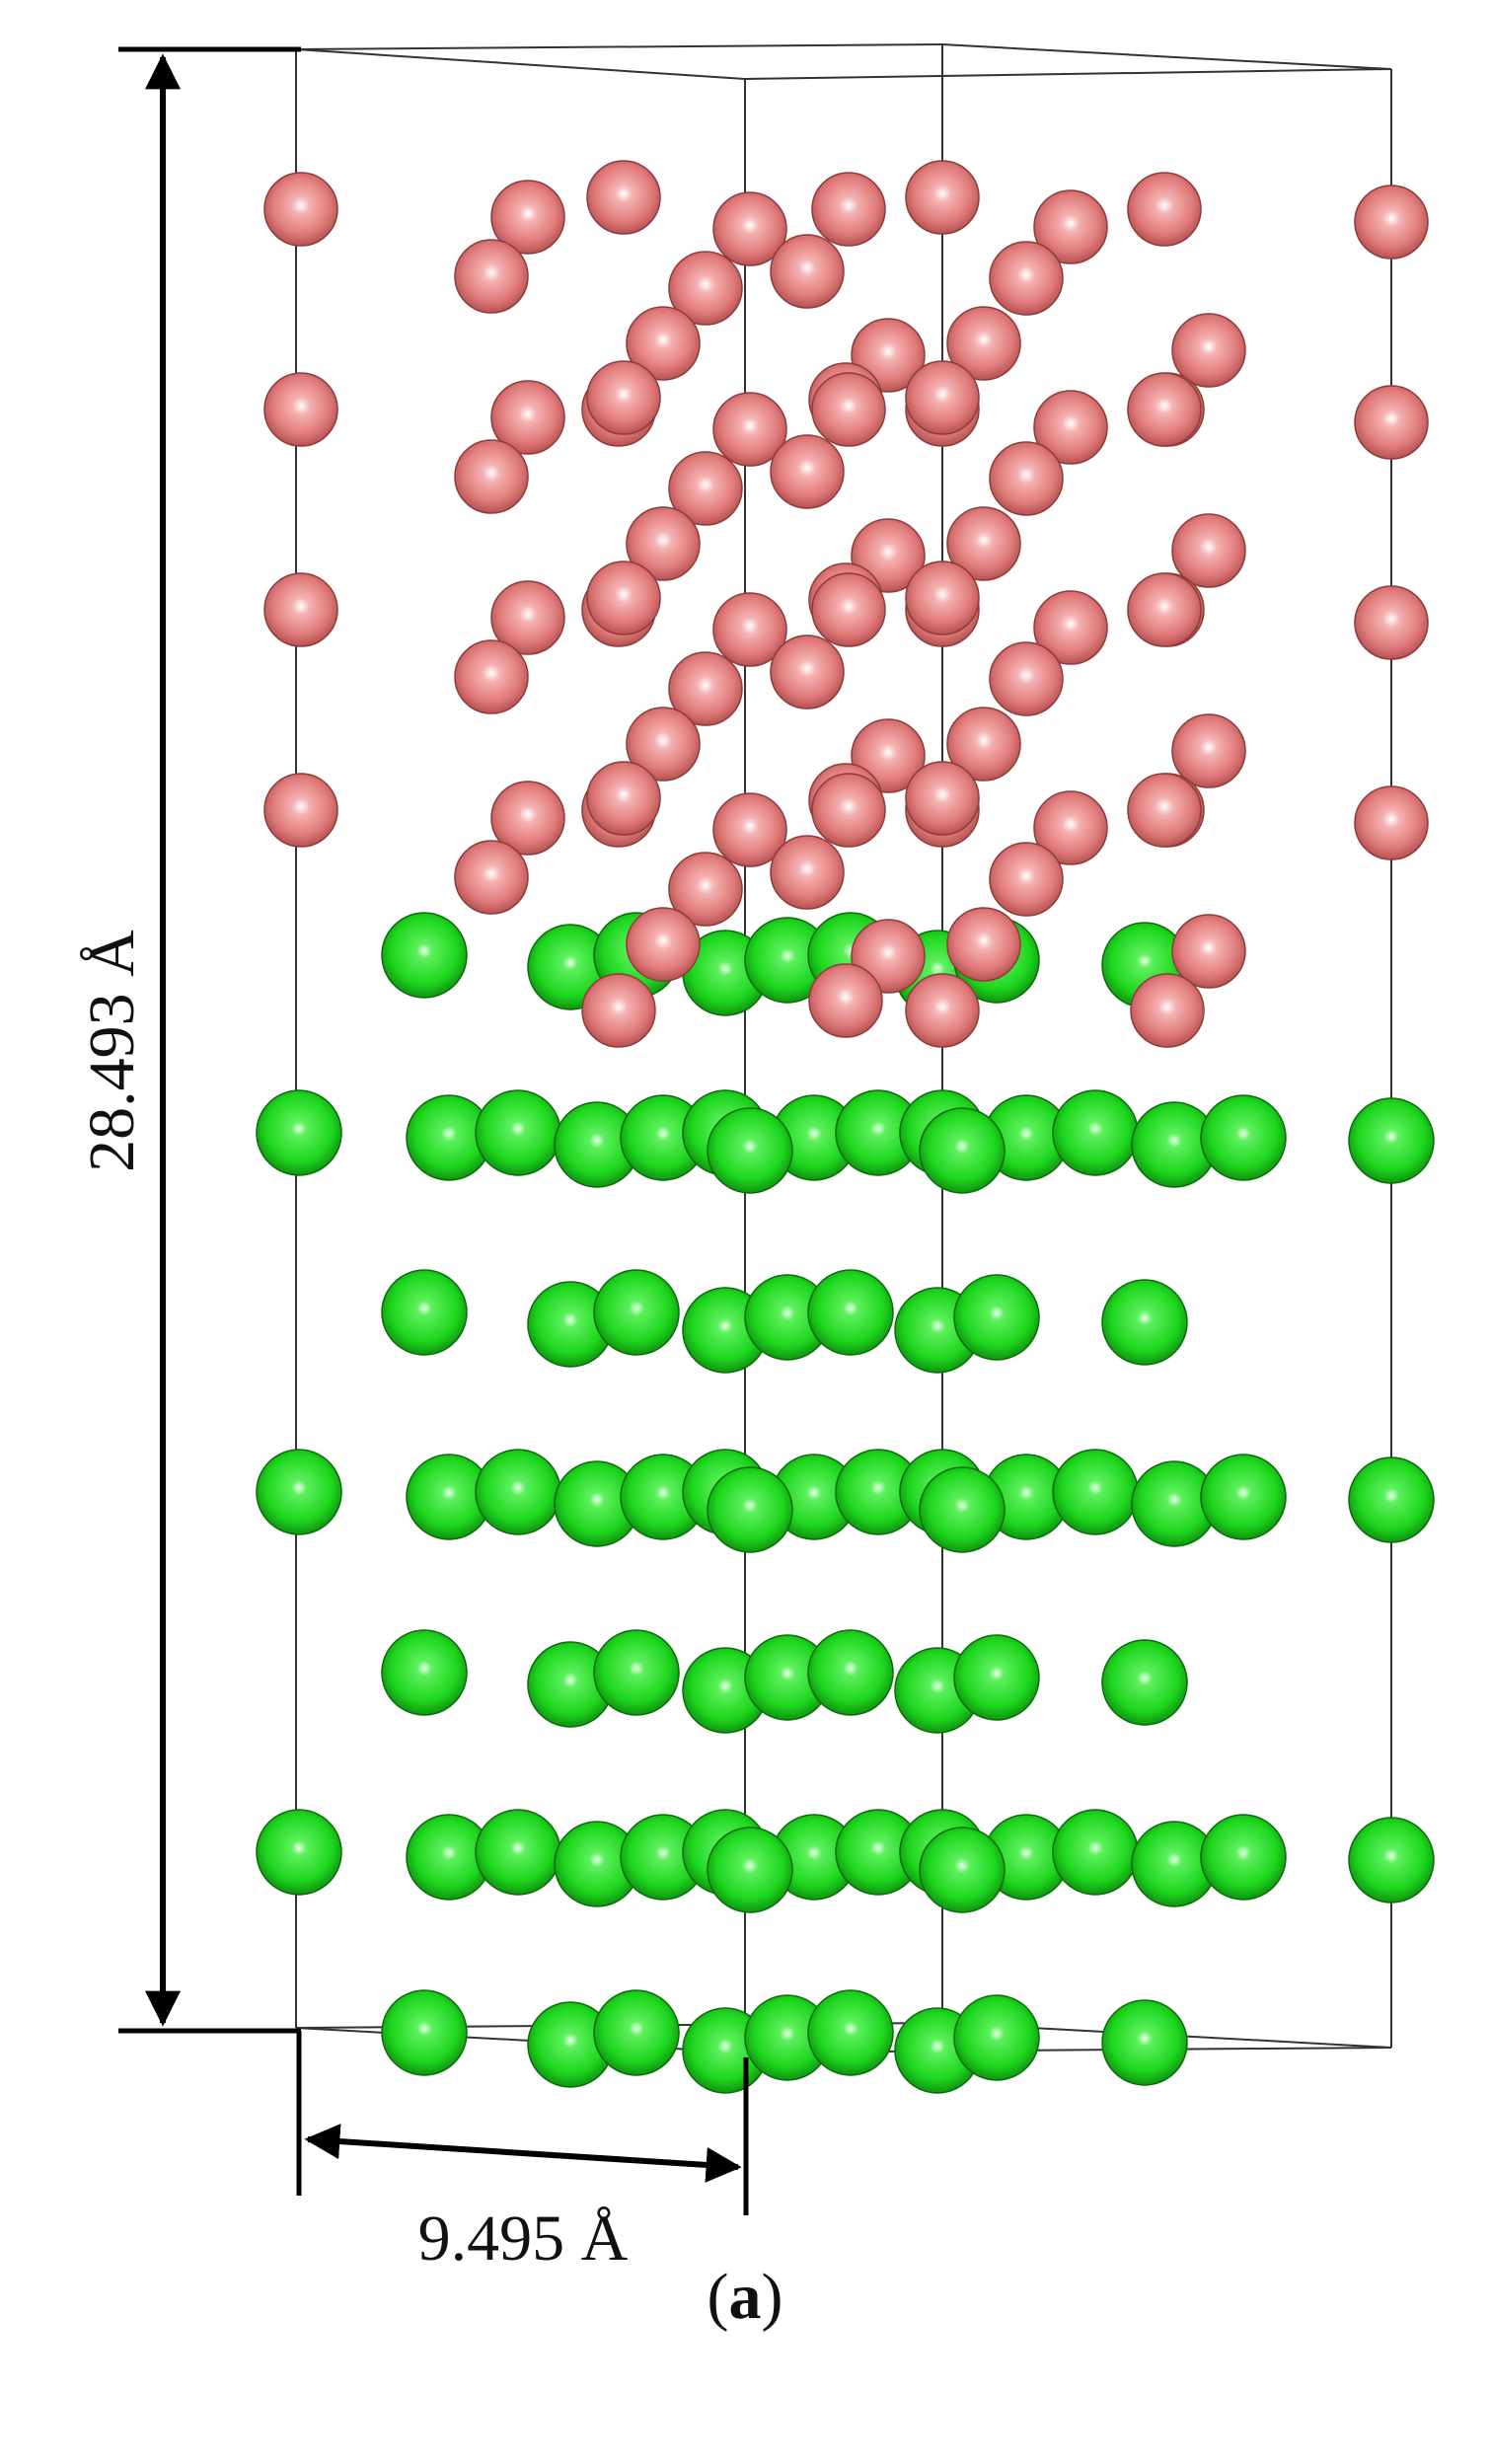 The height and width of the screenshot is (2464, 1490). What do you see at coordinates (112, 1051) in the screenshot?
I see `height-label: 28.493 Å` at bounding box center [112, 1051].